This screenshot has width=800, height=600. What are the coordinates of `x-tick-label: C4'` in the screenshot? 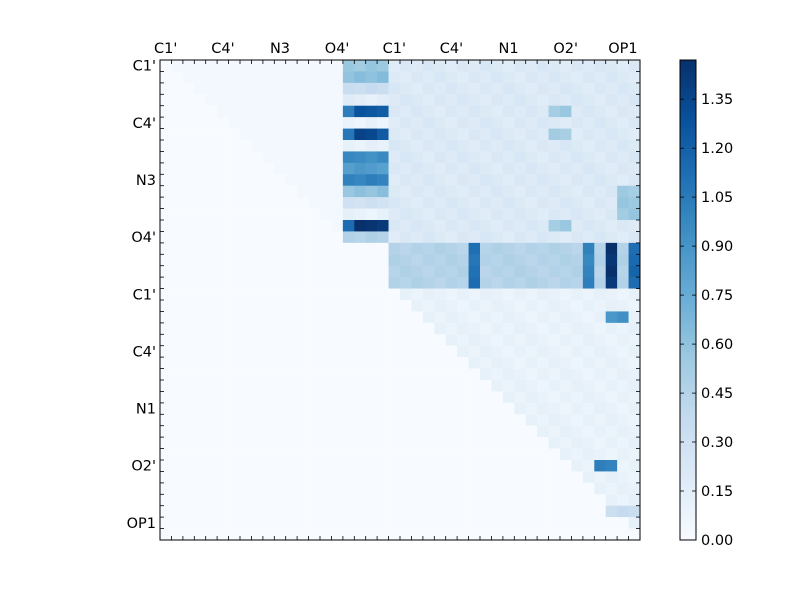 It's located at (451, 49).